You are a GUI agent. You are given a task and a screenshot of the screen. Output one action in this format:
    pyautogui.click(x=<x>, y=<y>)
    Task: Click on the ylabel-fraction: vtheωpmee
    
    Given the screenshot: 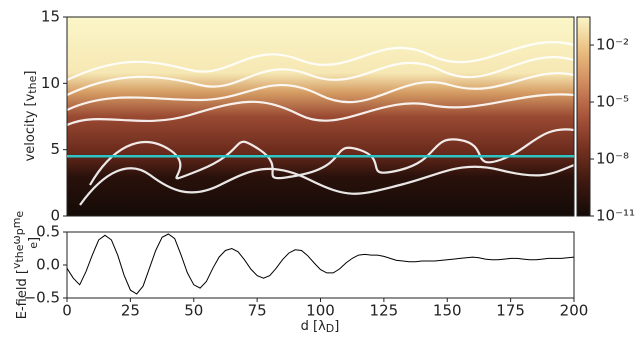 What is the action you would take?
    pyautogui.click(x=25, y=240)
    